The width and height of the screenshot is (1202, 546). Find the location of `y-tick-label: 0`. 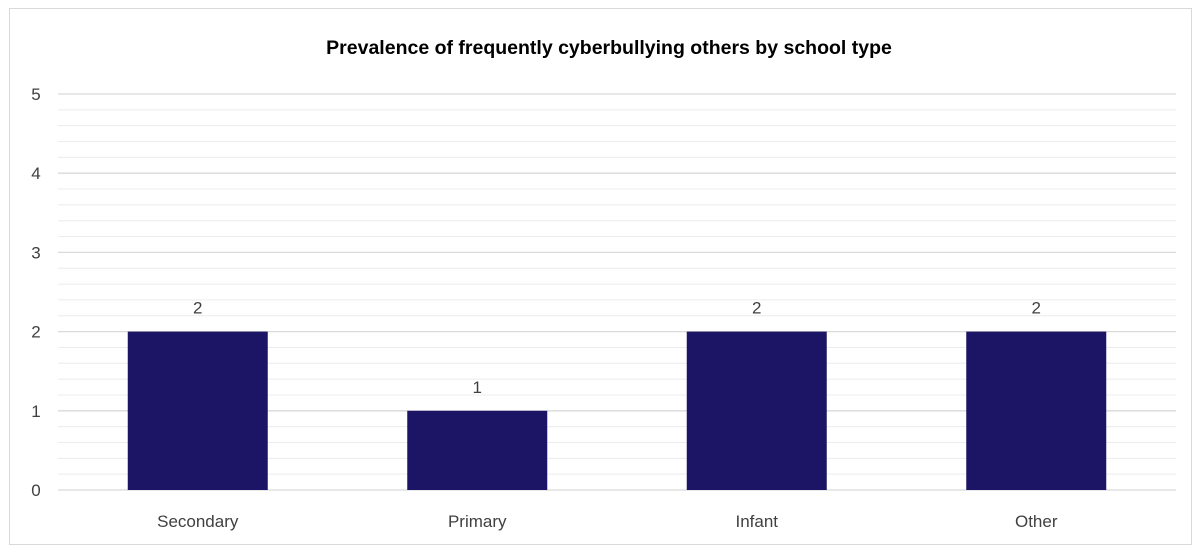

y-tick-label: 0 is located at coordinates (35, 490).